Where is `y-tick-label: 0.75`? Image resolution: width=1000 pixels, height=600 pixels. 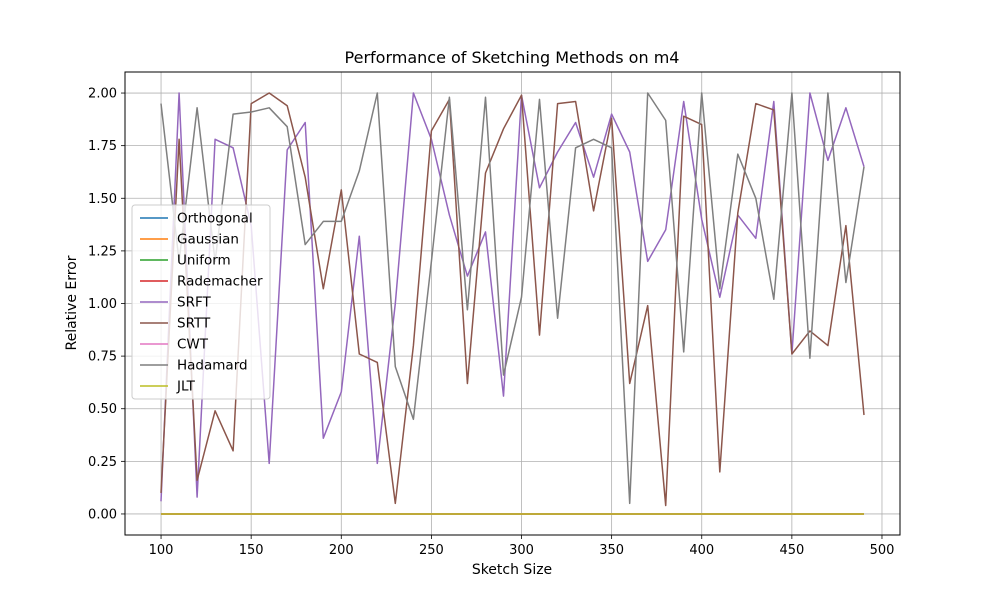 y-tick-label: 0.75 is located at coordinates (102, 357).